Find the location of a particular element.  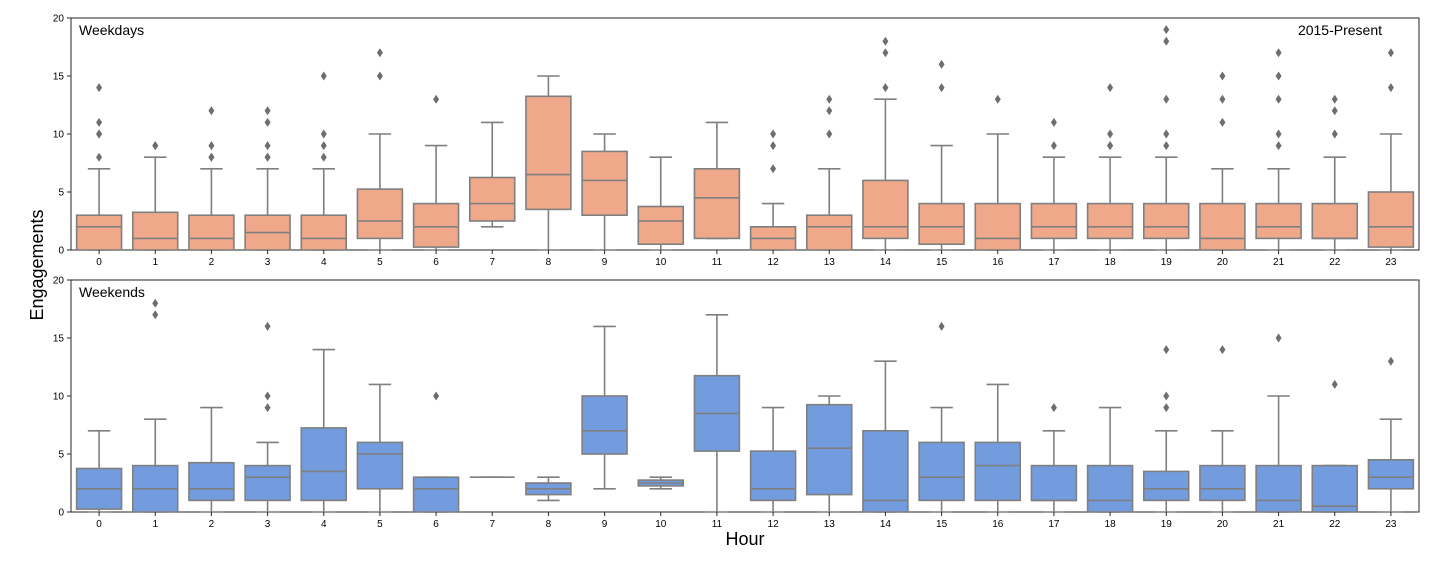

x-tick-label: 12 is located at coordinates (774, 524).